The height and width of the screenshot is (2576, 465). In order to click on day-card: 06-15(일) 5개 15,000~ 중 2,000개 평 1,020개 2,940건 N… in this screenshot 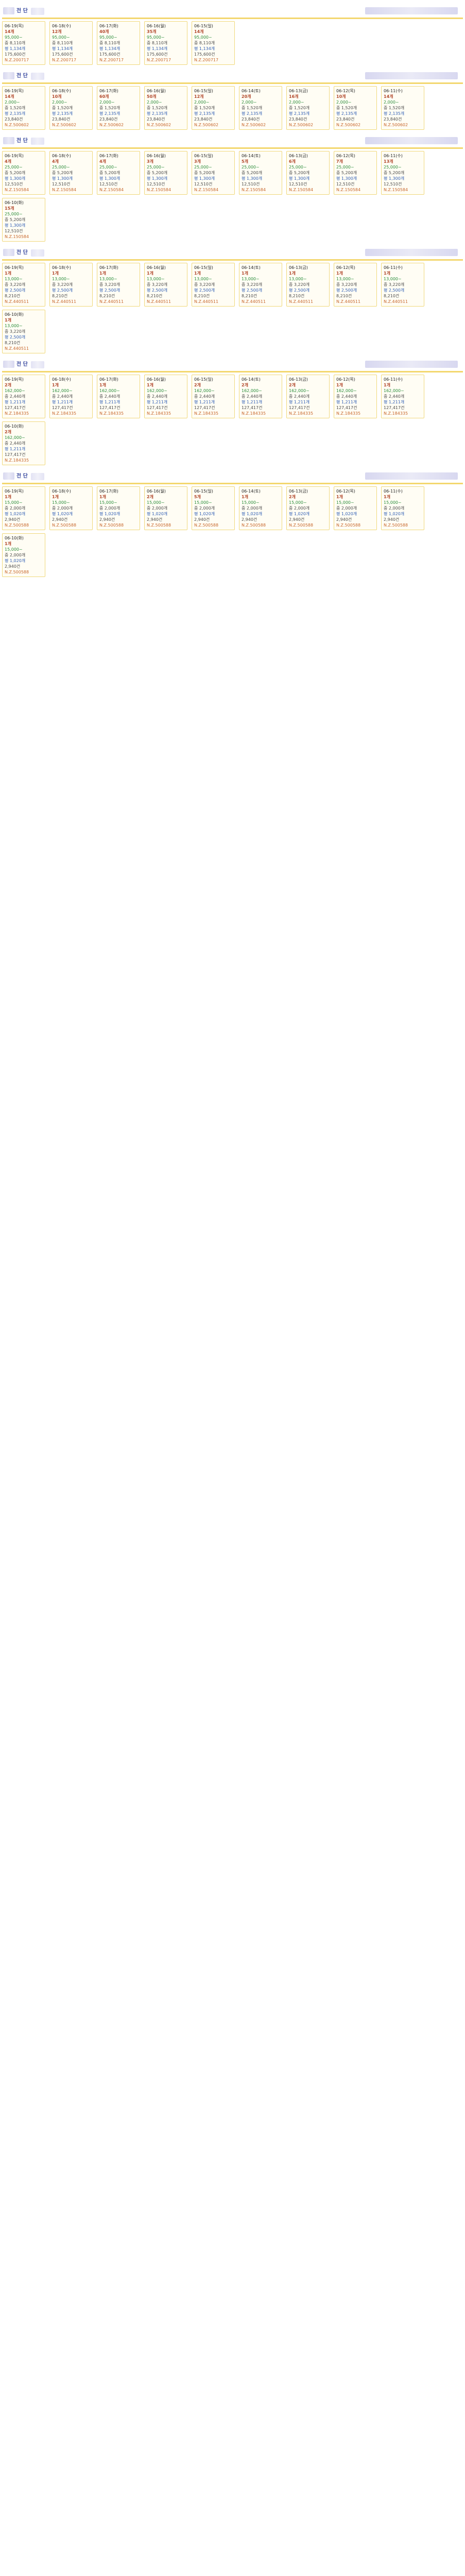, I will do `click(214, 508)`.